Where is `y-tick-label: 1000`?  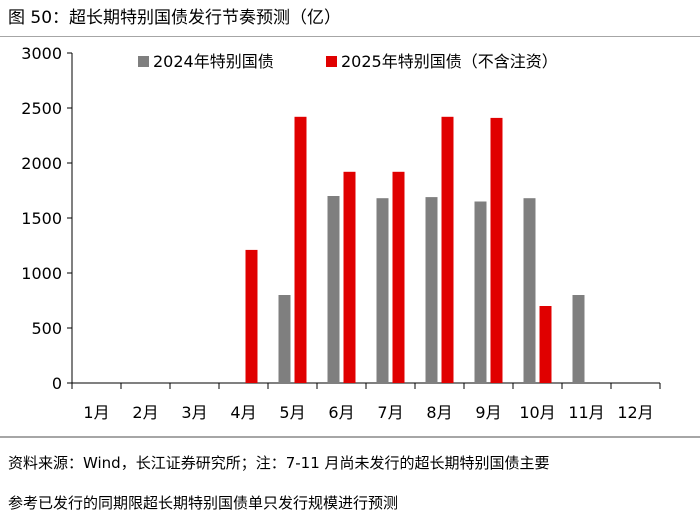 y-tick-label: 1000 is located at coordinates (41, 273).